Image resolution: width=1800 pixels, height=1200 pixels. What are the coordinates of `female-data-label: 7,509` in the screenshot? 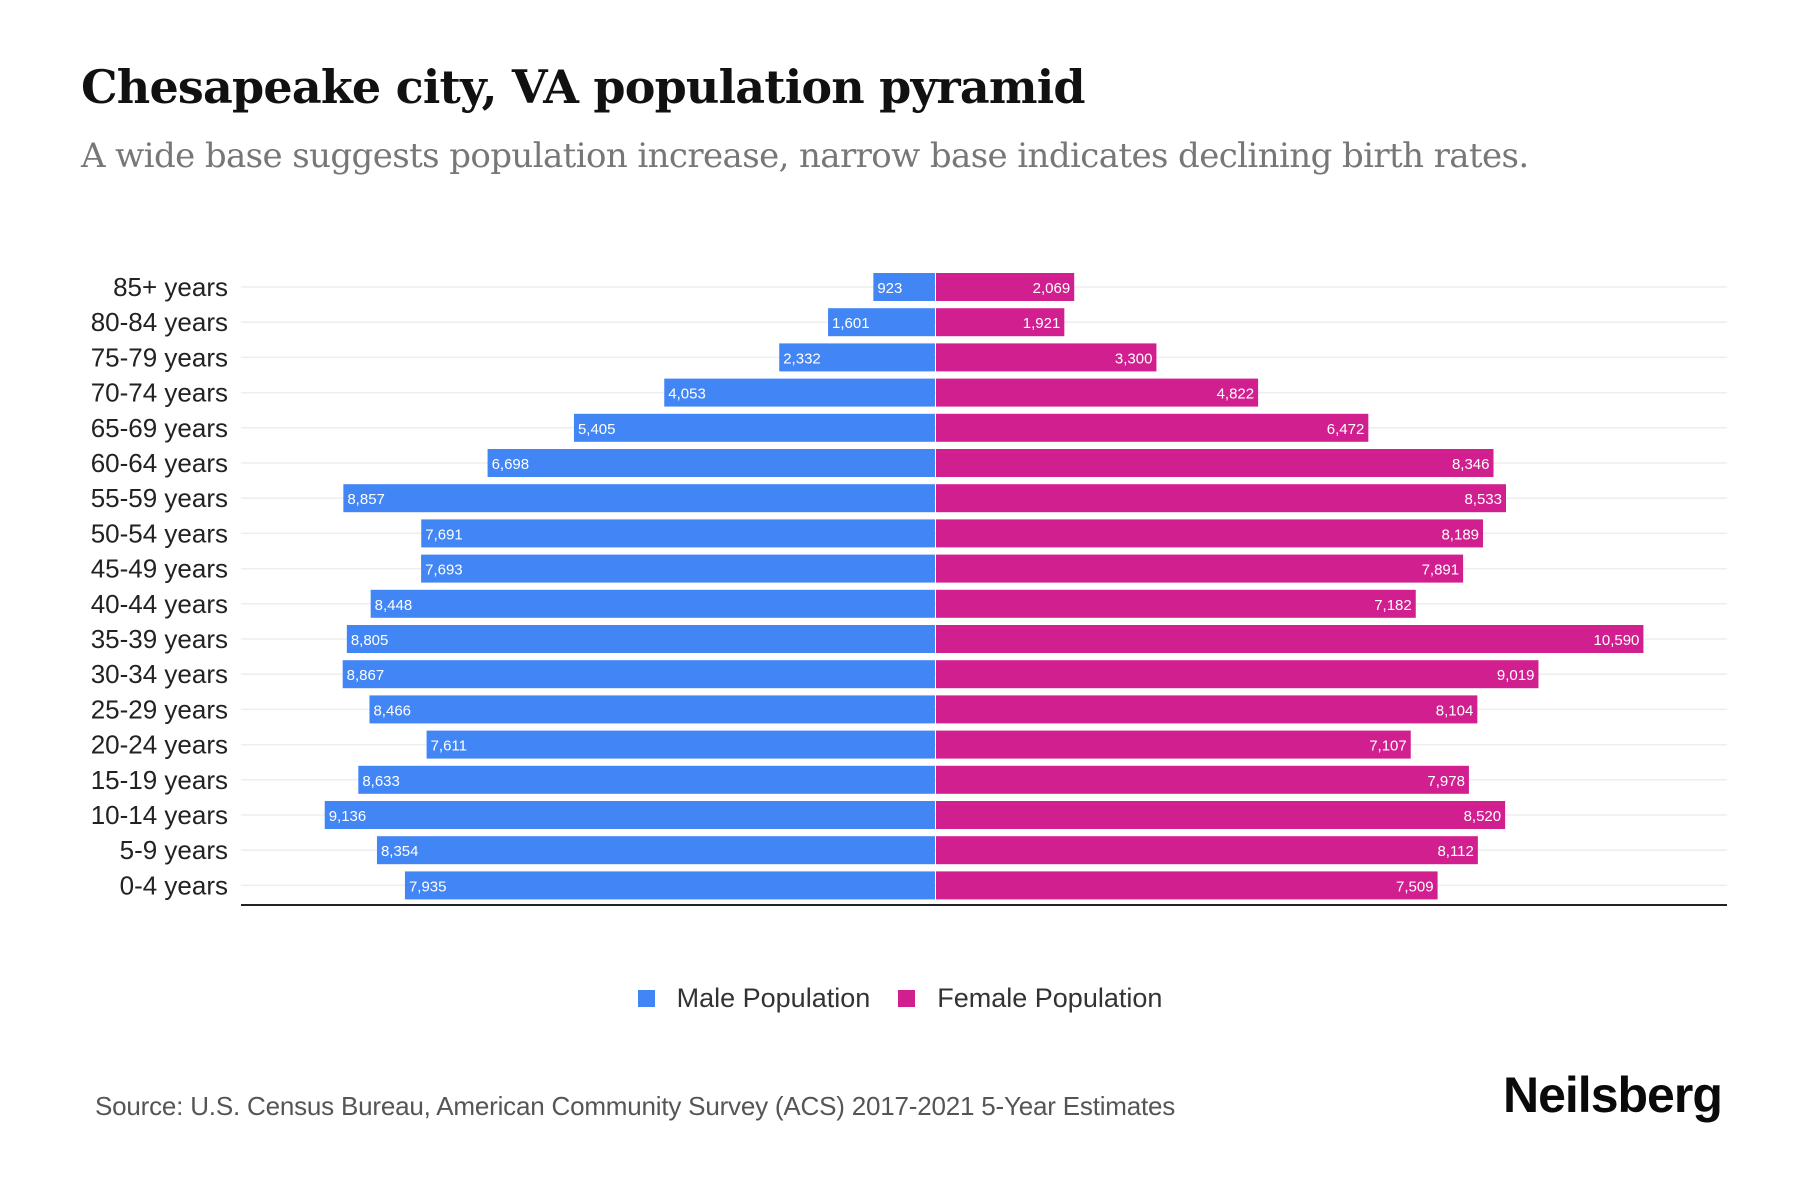 It's located at (1415, 886).